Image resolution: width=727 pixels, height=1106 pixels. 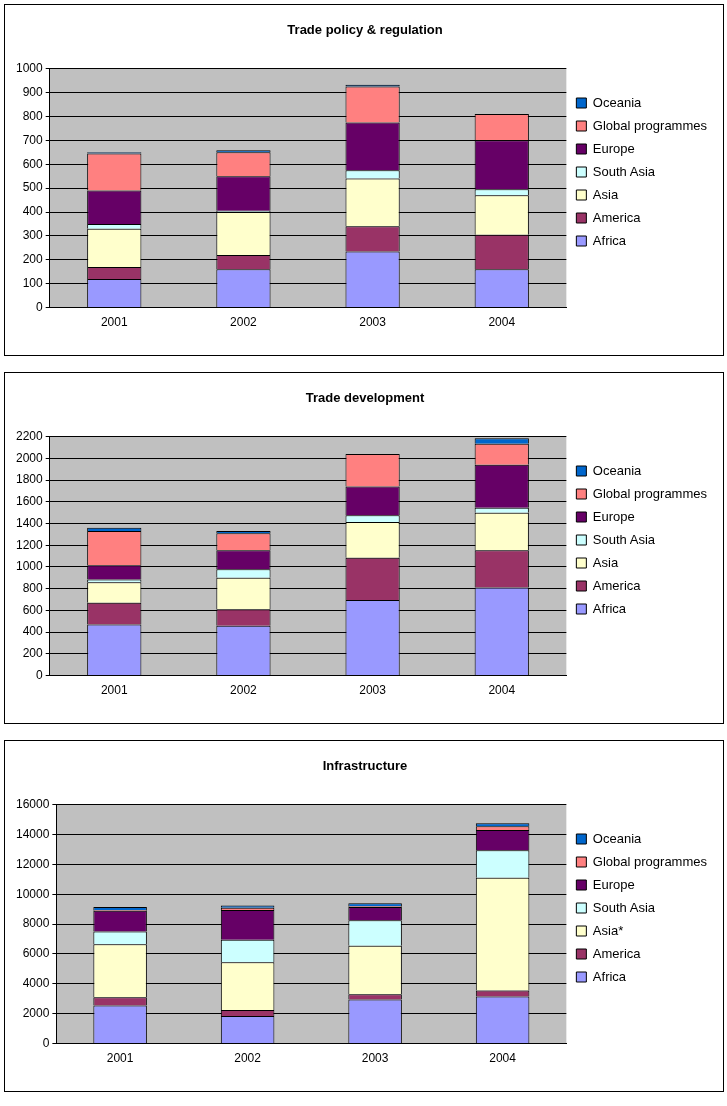 I want to click on chart-title: Trade policy & regulation, so click(x=365, y=30).